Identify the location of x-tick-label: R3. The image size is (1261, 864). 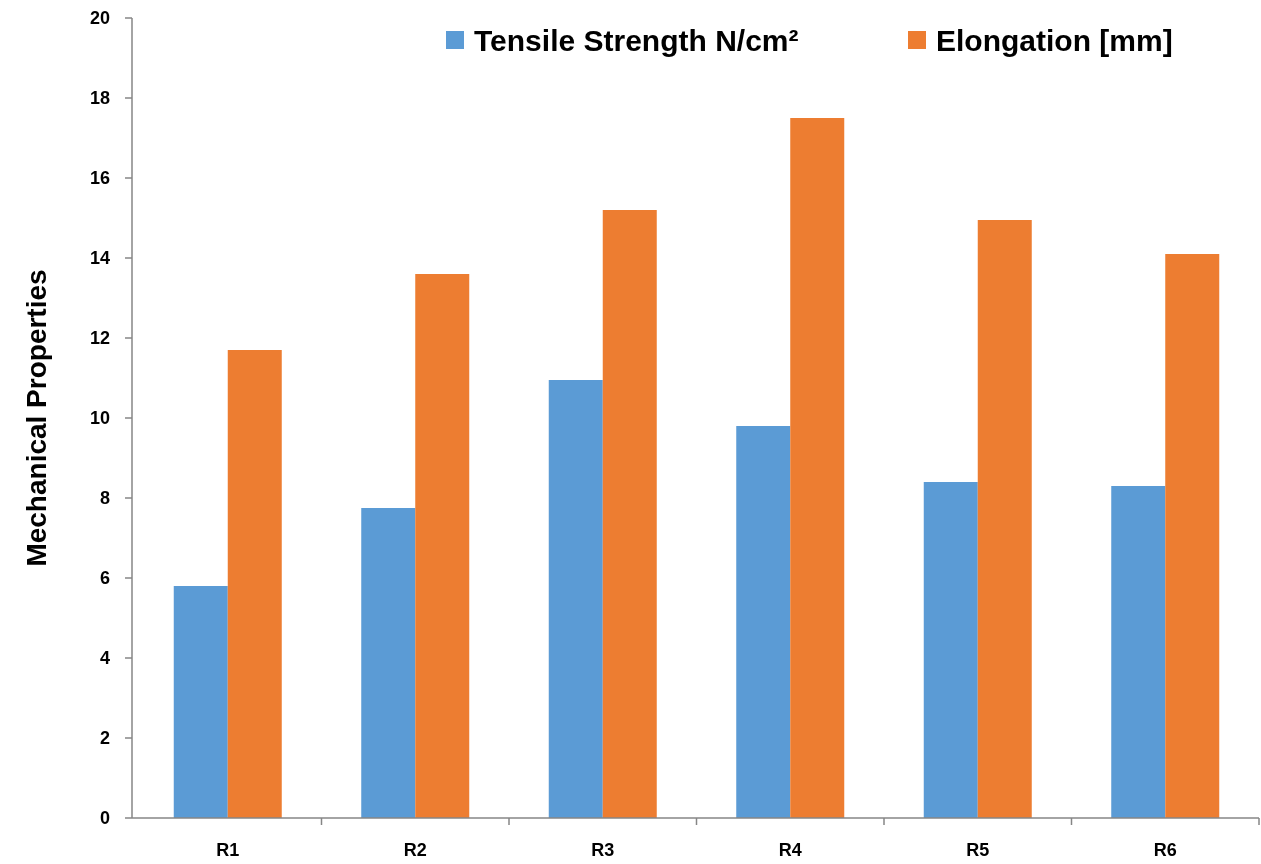
(603, 850).